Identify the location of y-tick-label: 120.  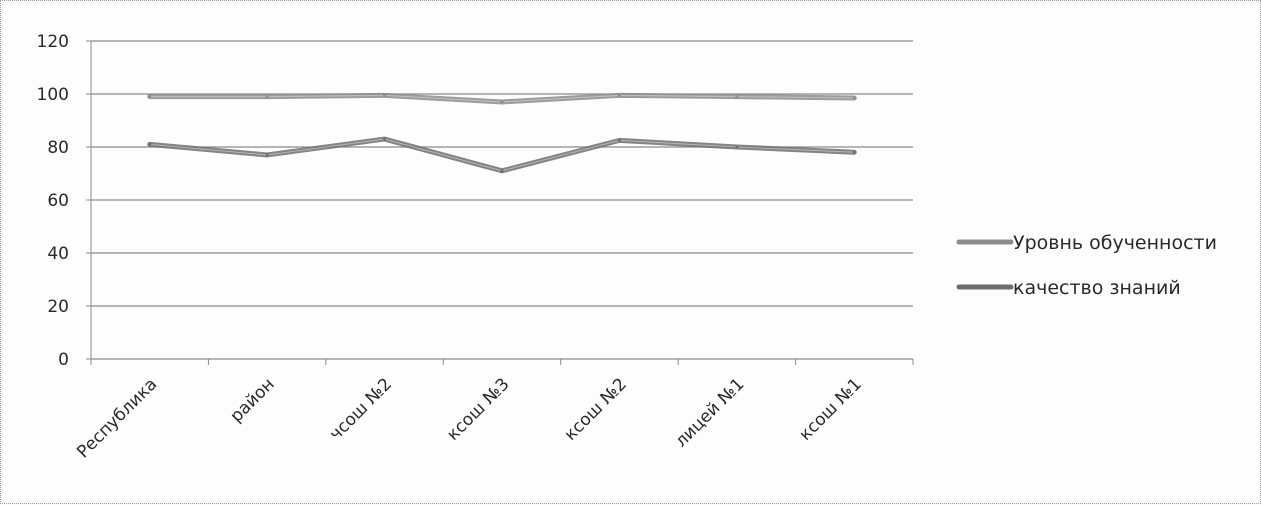
(53, 42).